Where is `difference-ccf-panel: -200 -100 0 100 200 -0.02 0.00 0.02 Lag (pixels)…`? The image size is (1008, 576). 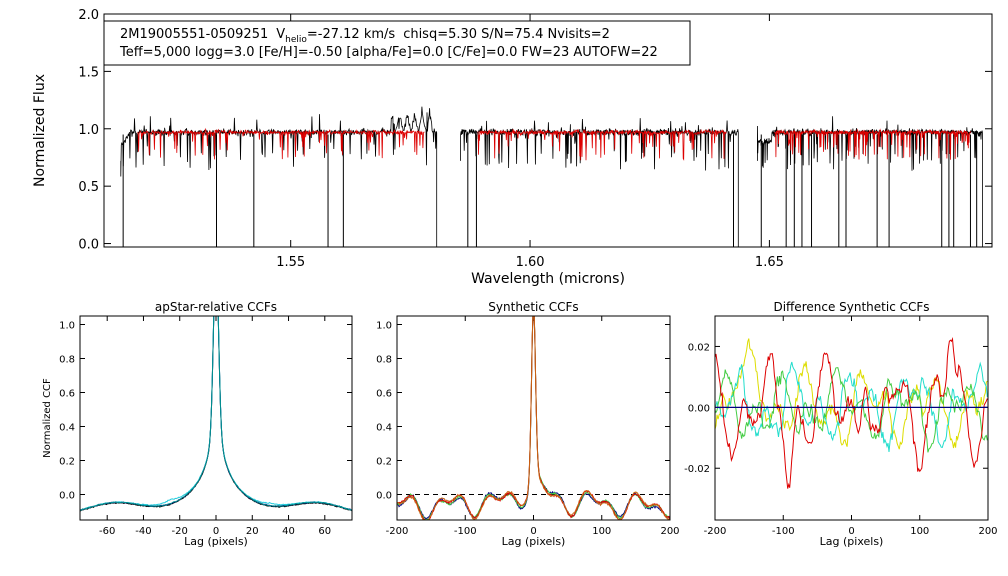 difference-ccf-panel: -200 -100 0 100 200 -0.02 0.00 0.02 Lag (pixels)… is located at coordinates (840, 424).